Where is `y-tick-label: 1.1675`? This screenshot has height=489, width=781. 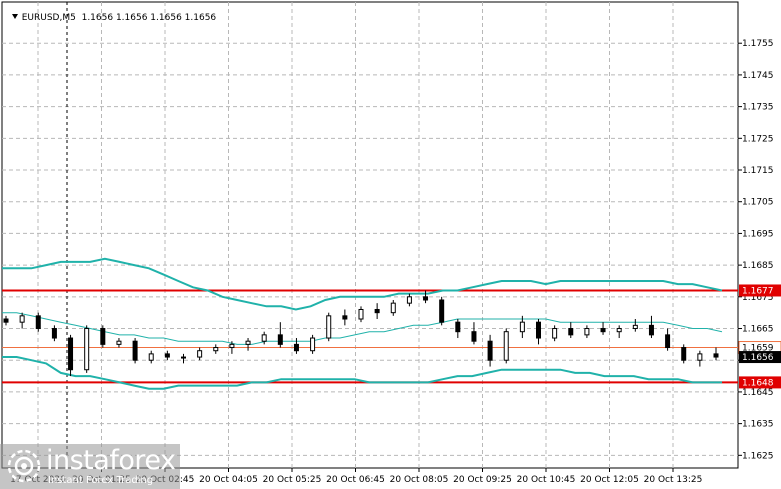 y-tick-label: 1.1675 is located at coordinates (758, 298).